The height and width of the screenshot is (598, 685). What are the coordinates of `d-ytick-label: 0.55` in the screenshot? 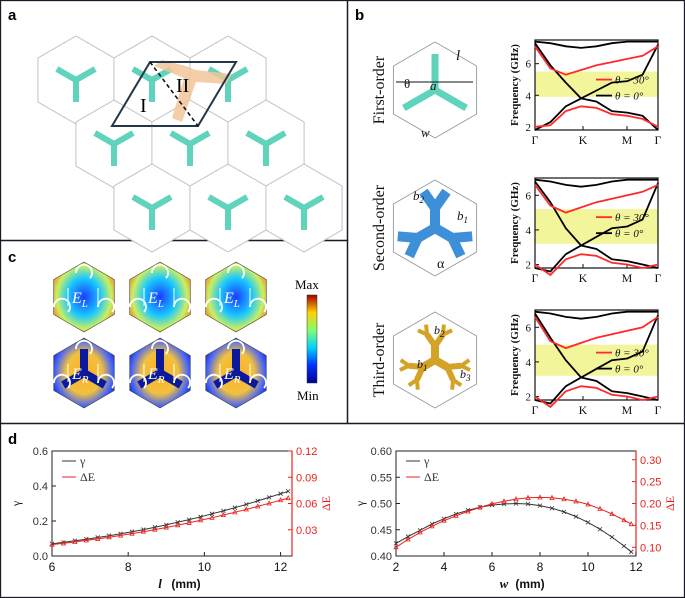 It's located at (381, 478).